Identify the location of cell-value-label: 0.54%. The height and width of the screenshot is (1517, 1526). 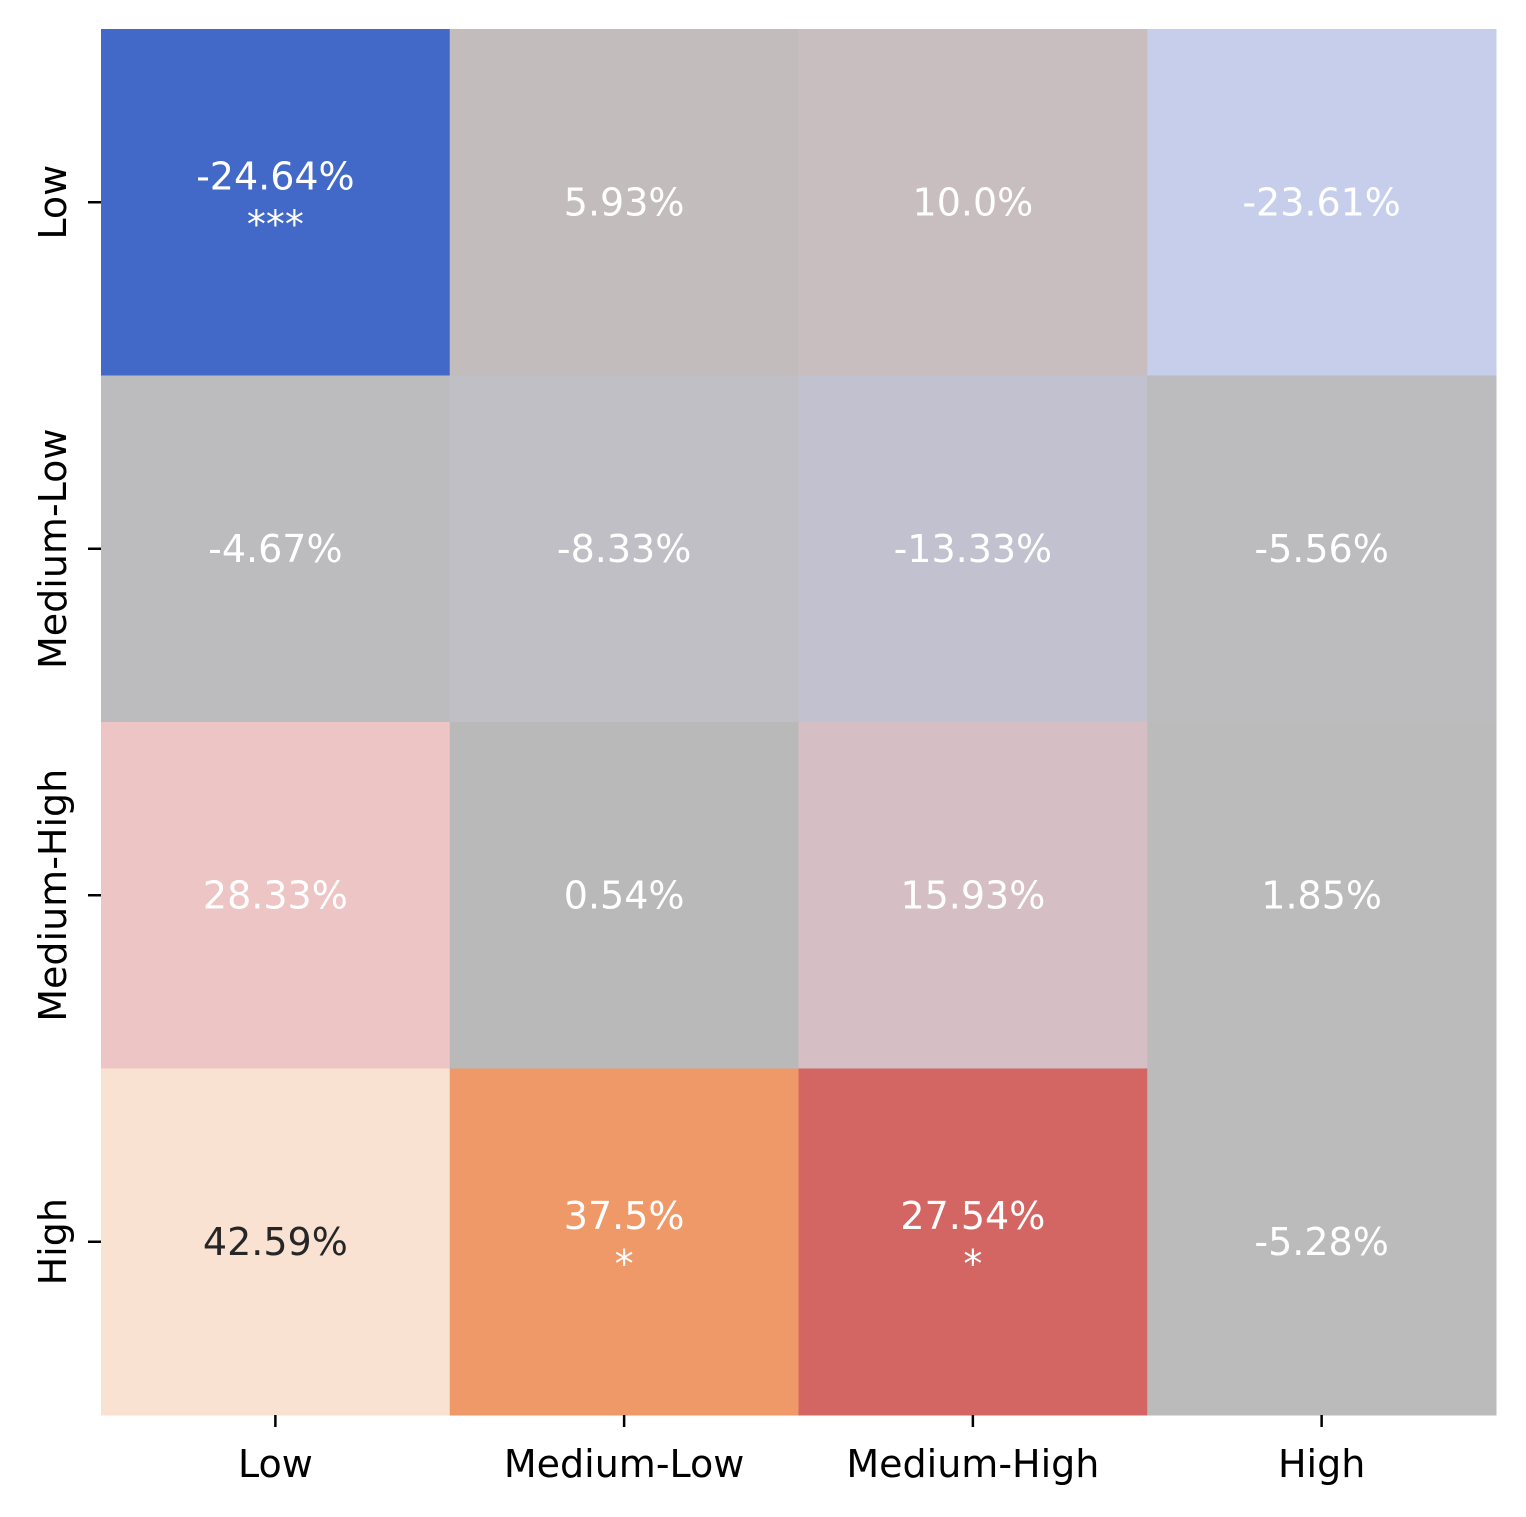
(624, 895).